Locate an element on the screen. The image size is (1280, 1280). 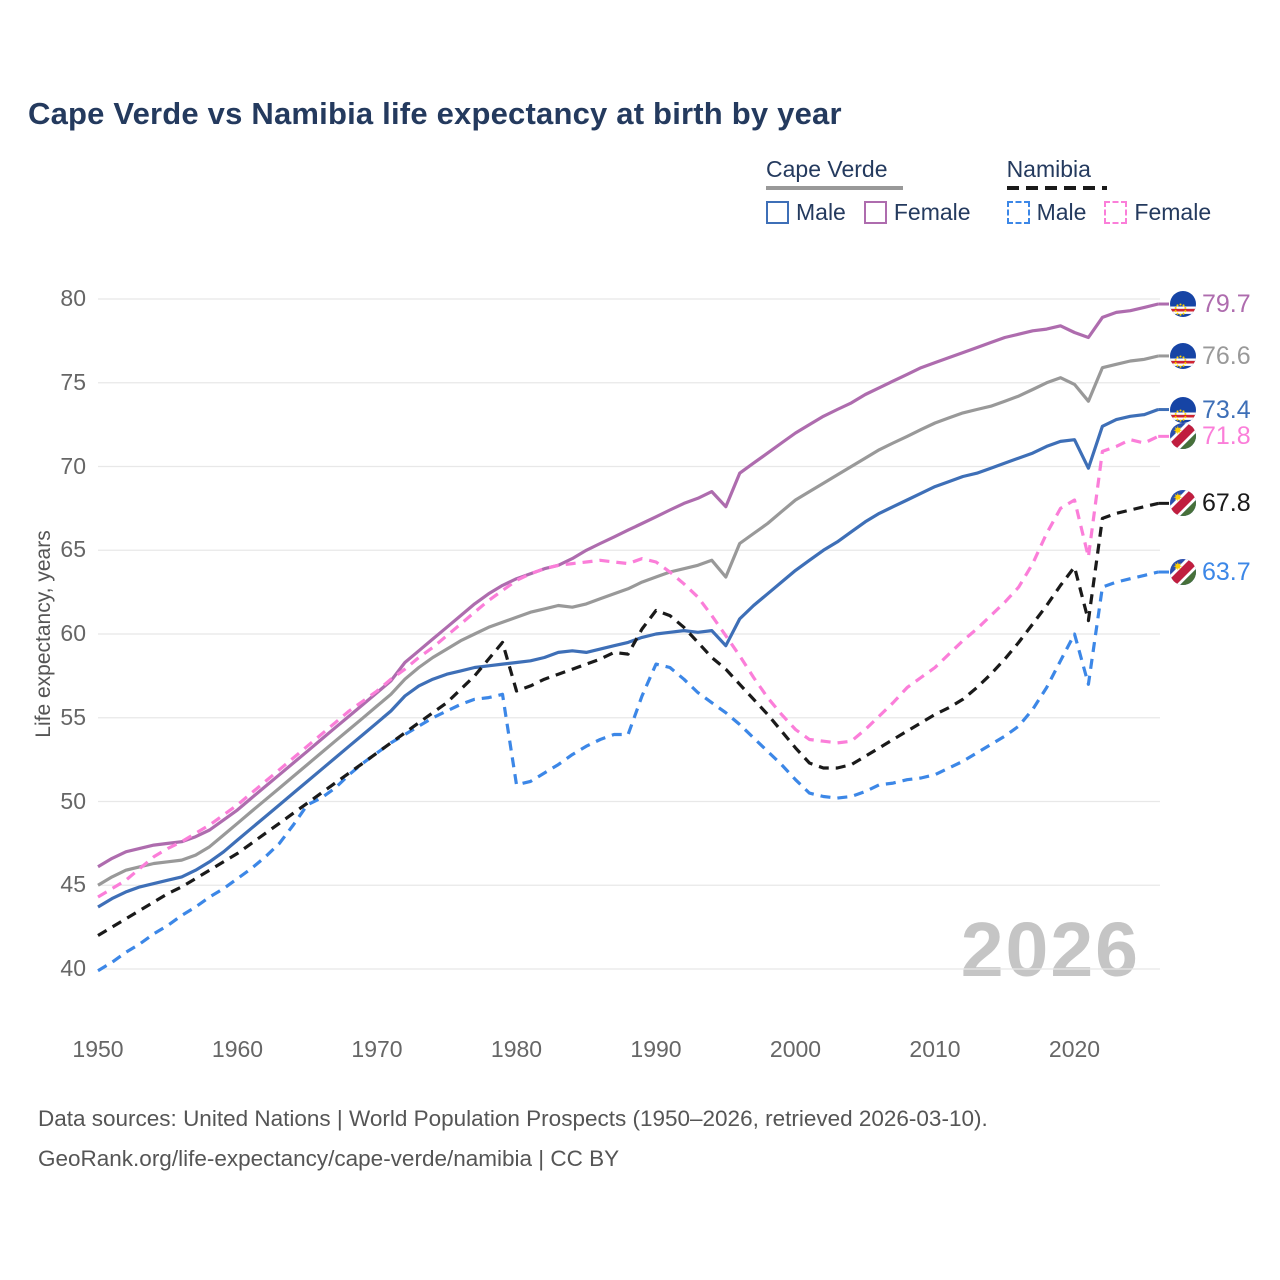
y-axis-tick-45: 45 is located at coordinates (73, 884).